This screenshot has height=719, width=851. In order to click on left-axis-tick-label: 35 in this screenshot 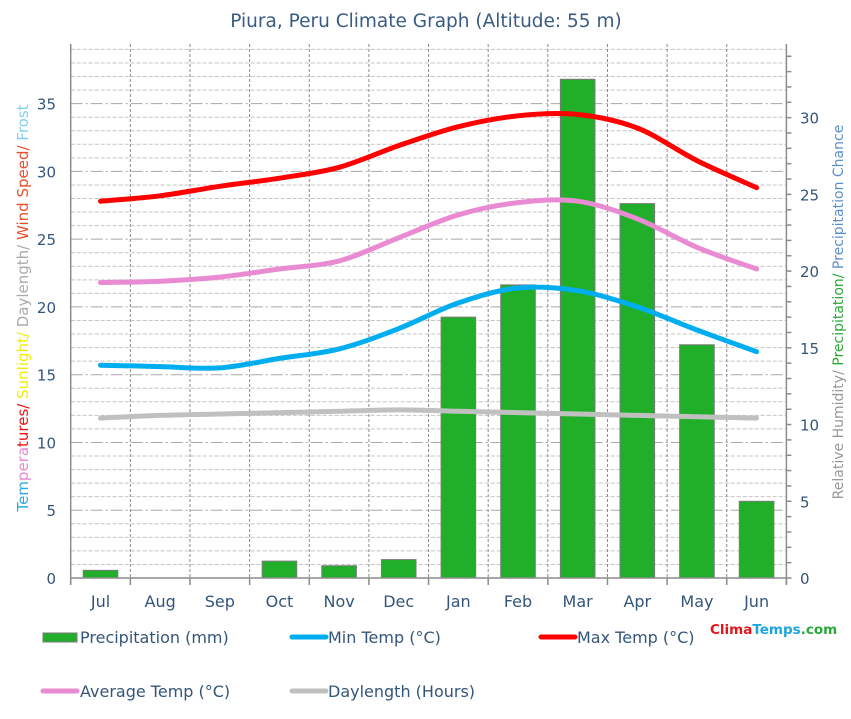, I will do `click(46, 105)`.